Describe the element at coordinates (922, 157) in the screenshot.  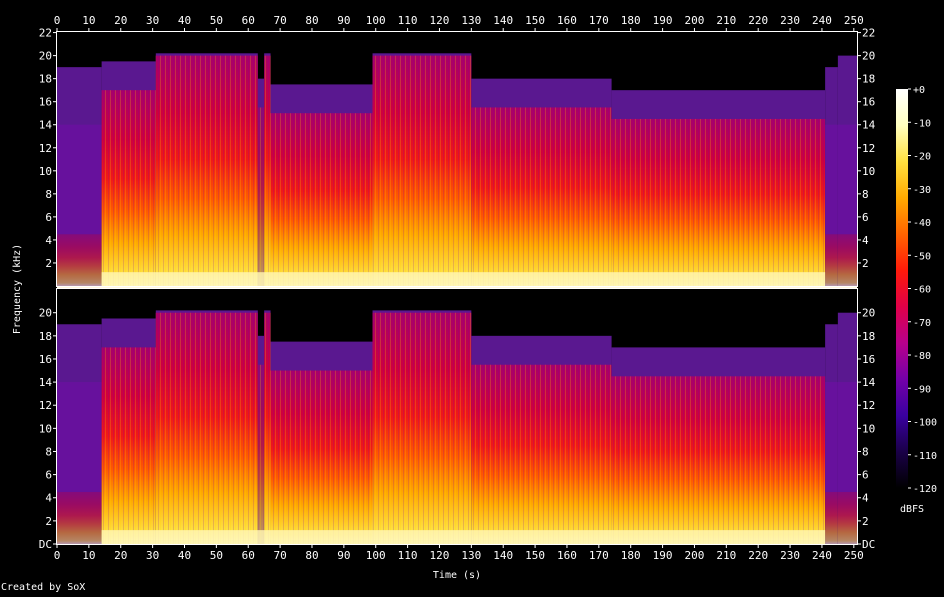
I see `colorbar-tick-label: -20` at that location.